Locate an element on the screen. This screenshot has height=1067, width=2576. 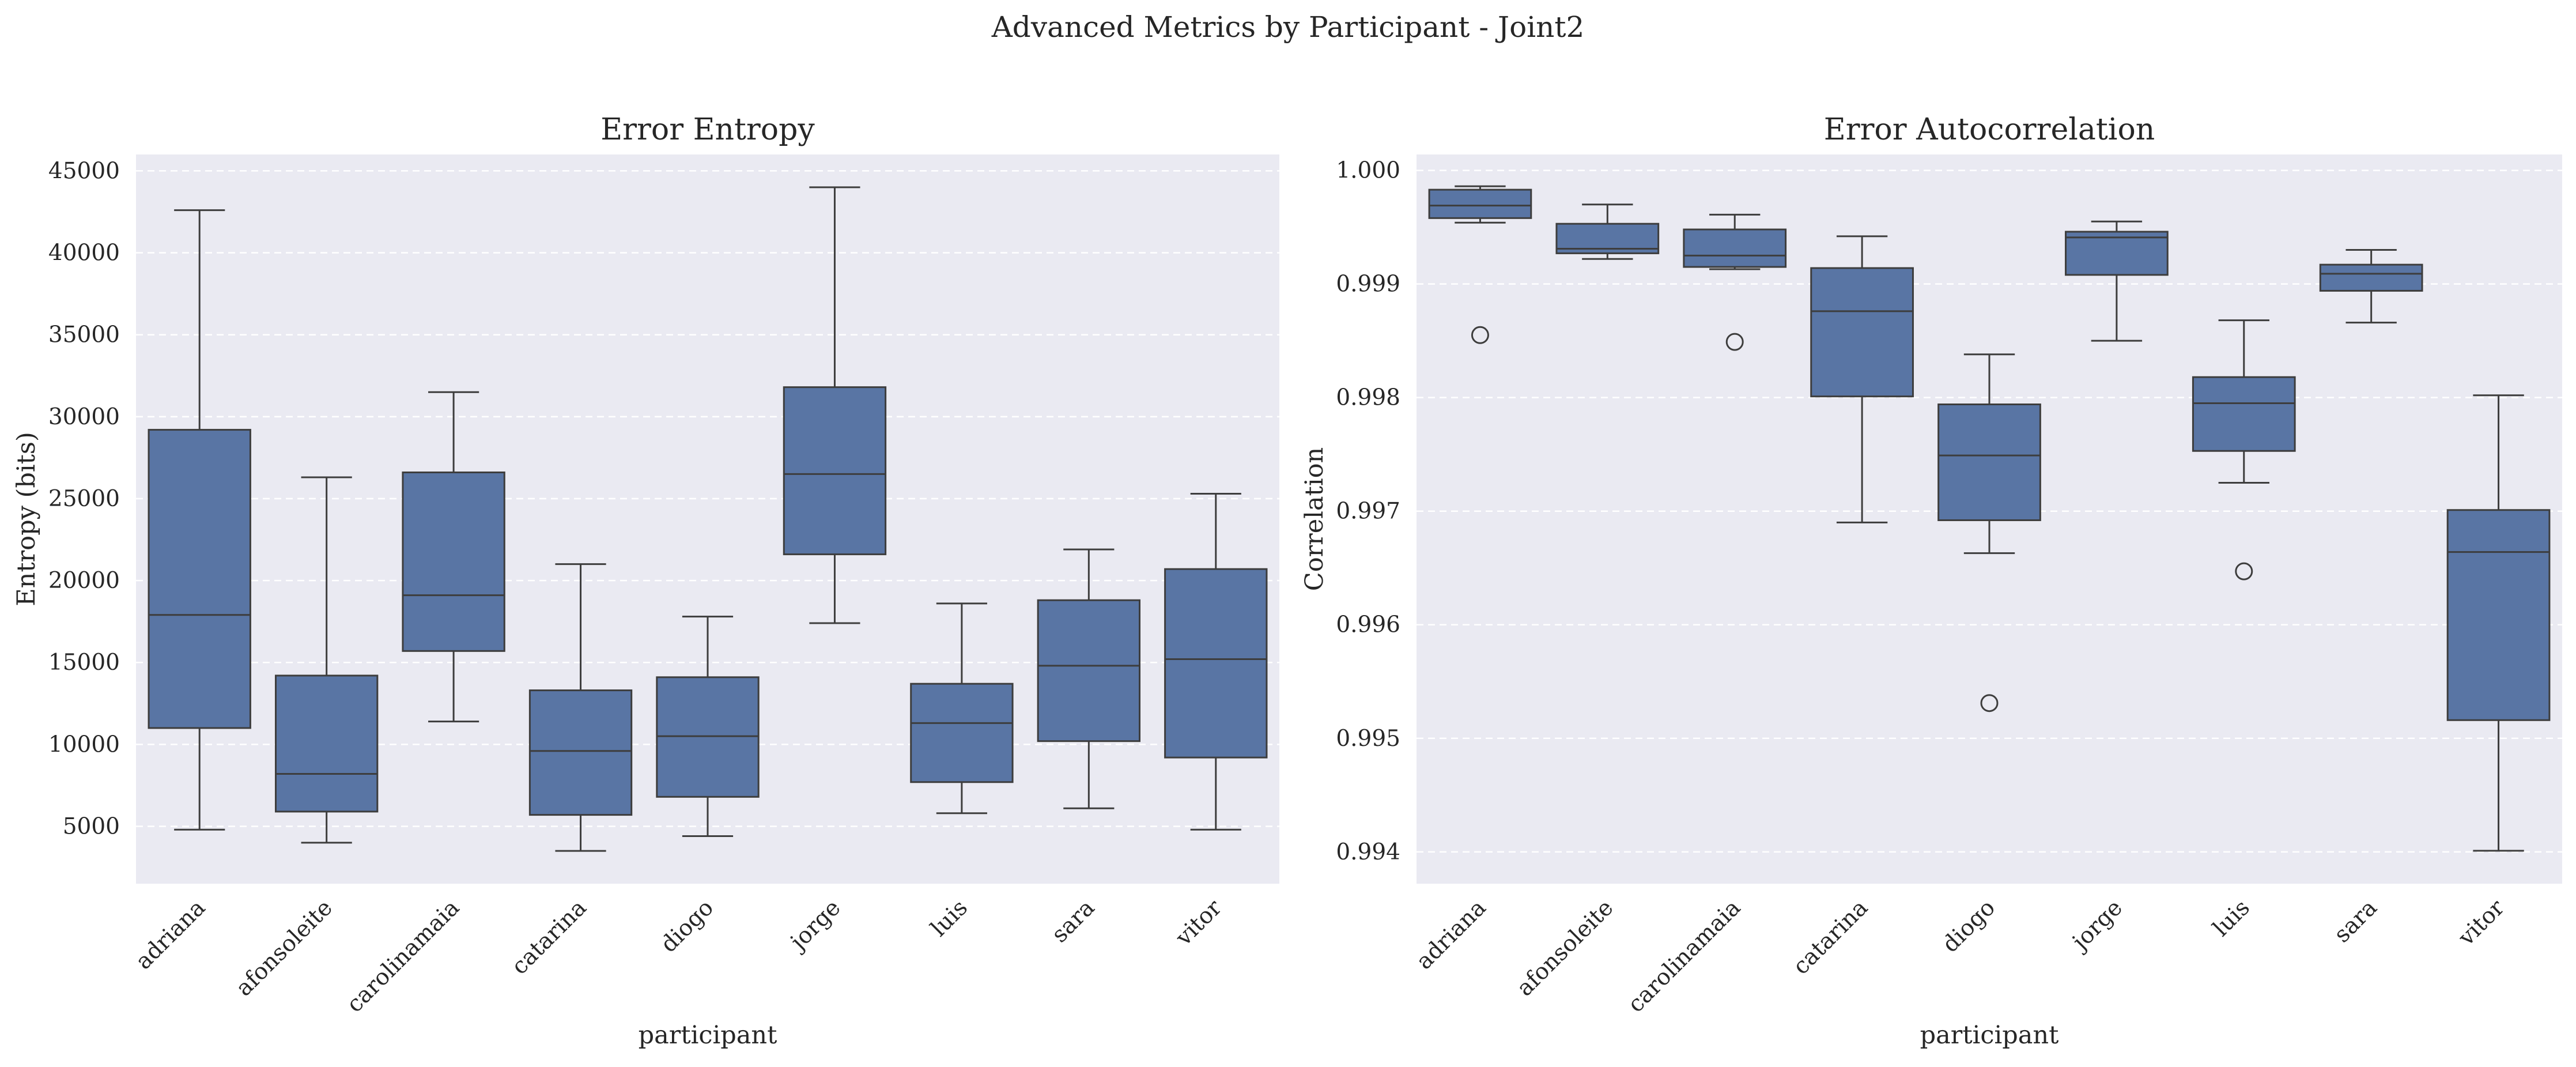
y-tick-label: 0.996 is located at coordinates (1368, 625).